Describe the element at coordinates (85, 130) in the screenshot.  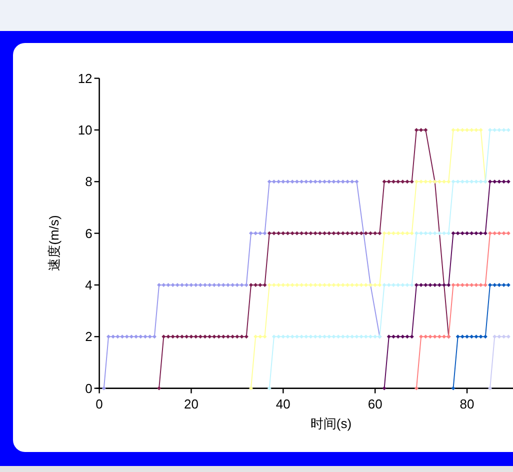
I see `y-tick-label: 10` at that location.